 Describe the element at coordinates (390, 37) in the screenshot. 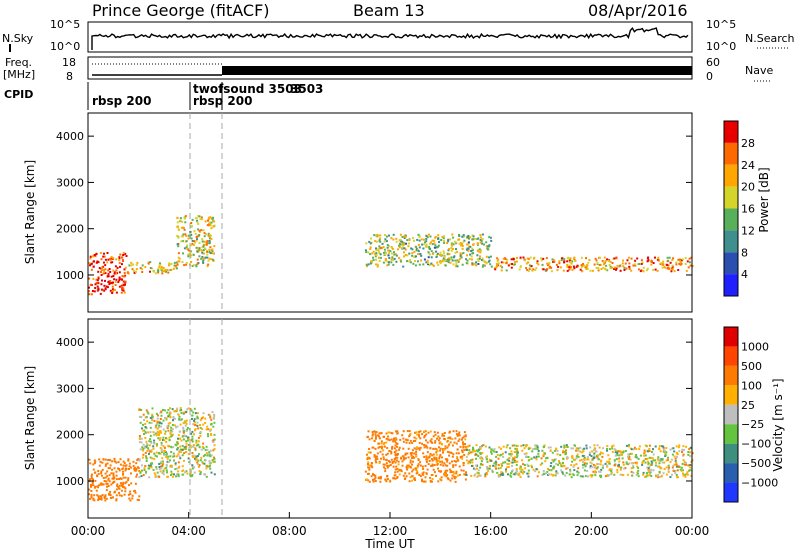

I see `nsky-panel-frame` at that location.